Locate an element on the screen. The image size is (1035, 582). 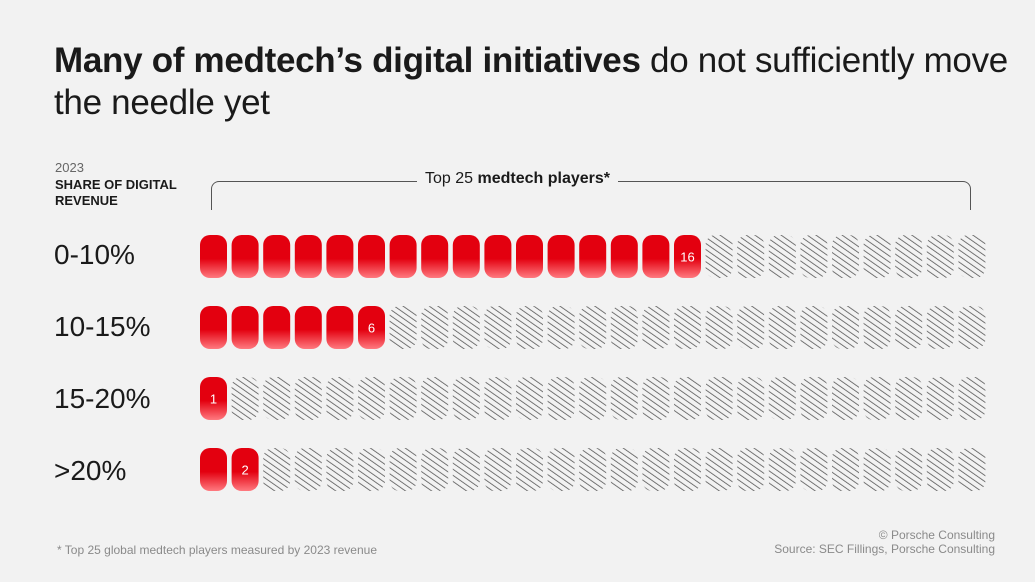
value-label-2: 1 is located at coordinates (213, 399).